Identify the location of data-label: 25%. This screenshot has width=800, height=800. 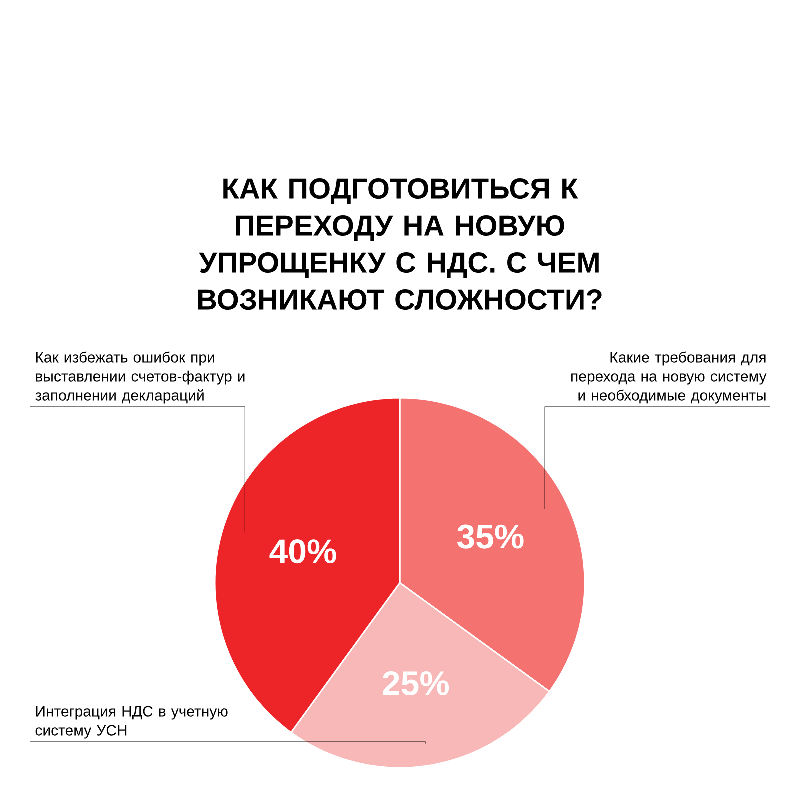
(416, 683).